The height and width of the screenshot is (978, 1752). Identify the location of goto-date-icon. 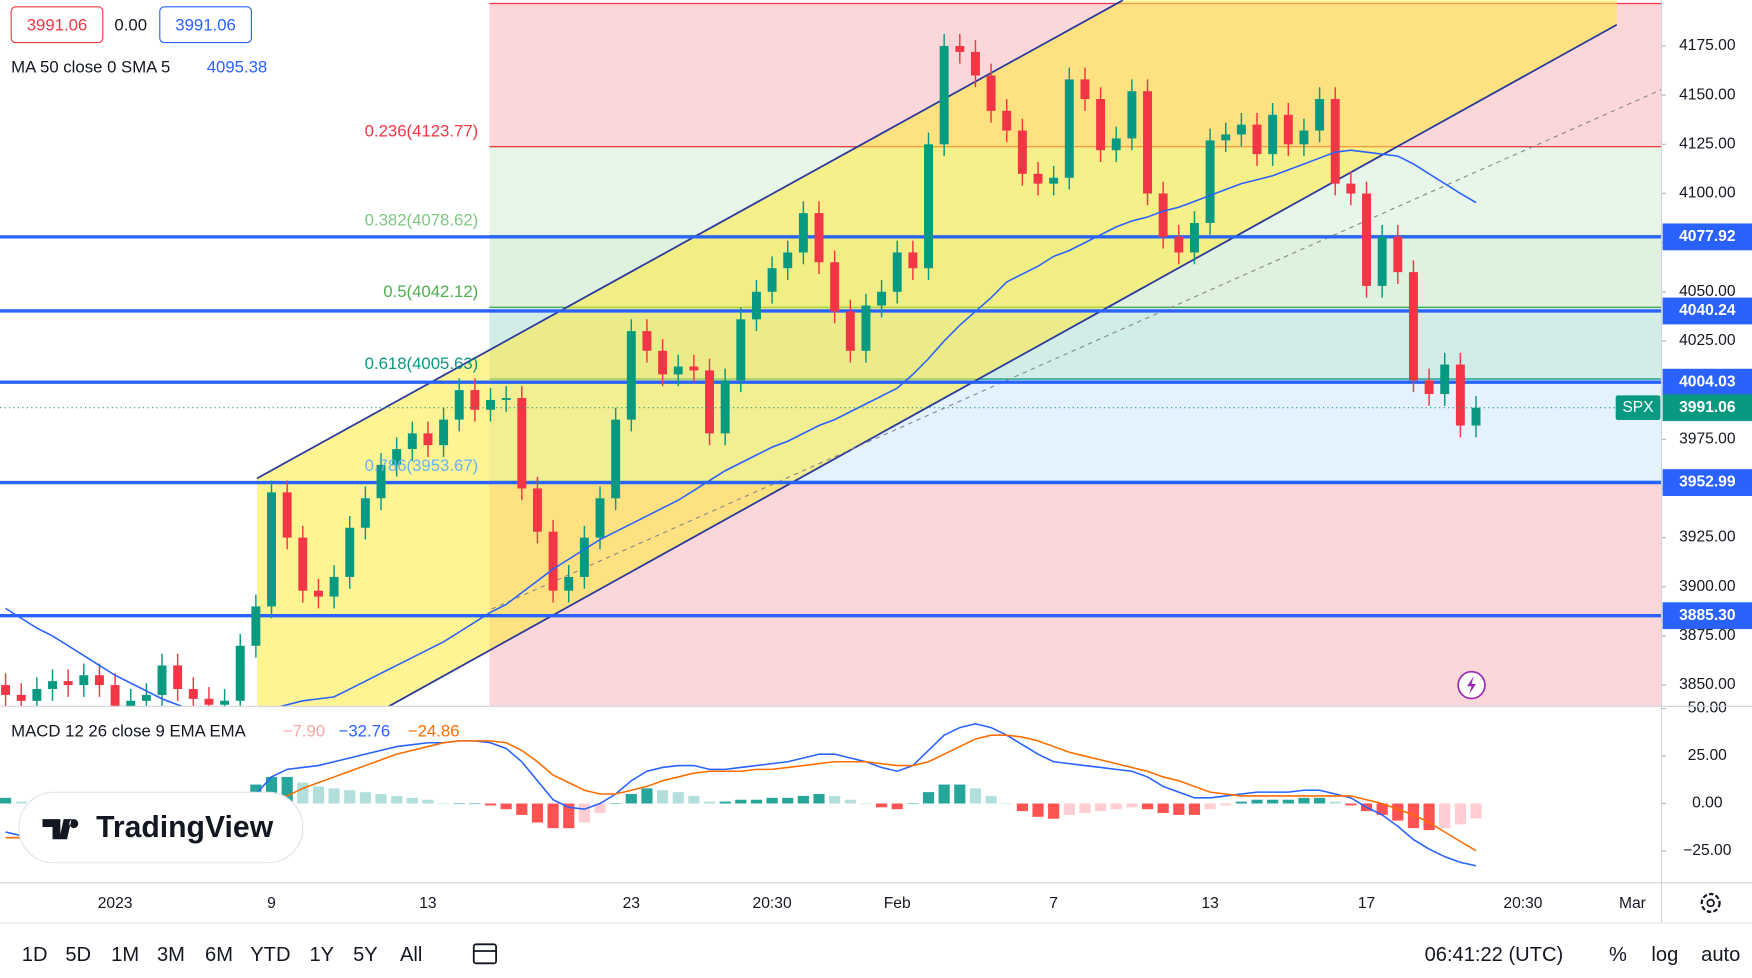
(484, 954).